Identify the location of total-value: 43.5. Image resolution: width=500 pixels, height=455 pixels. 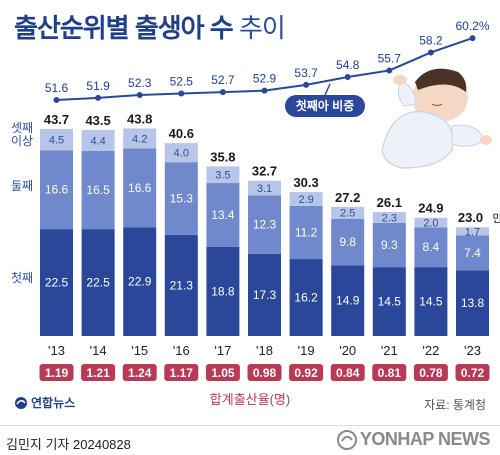
(97, 120).